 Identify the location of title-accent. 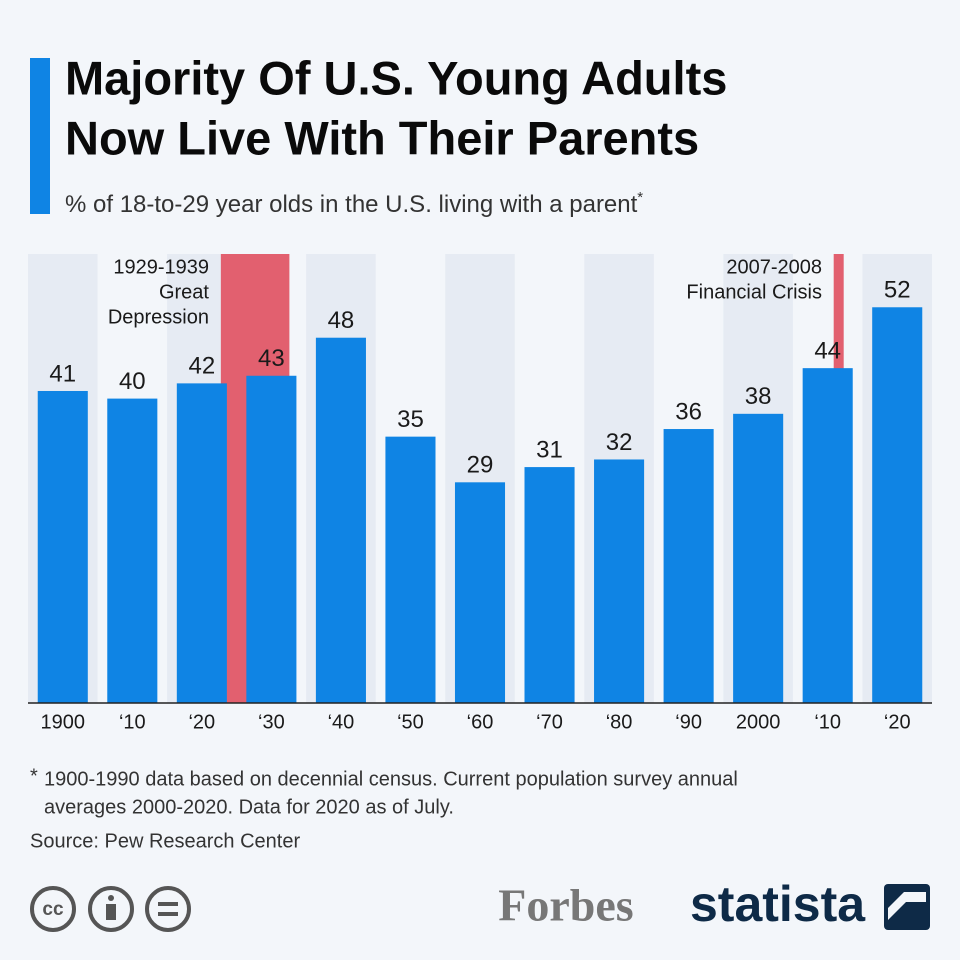
(40, 136).